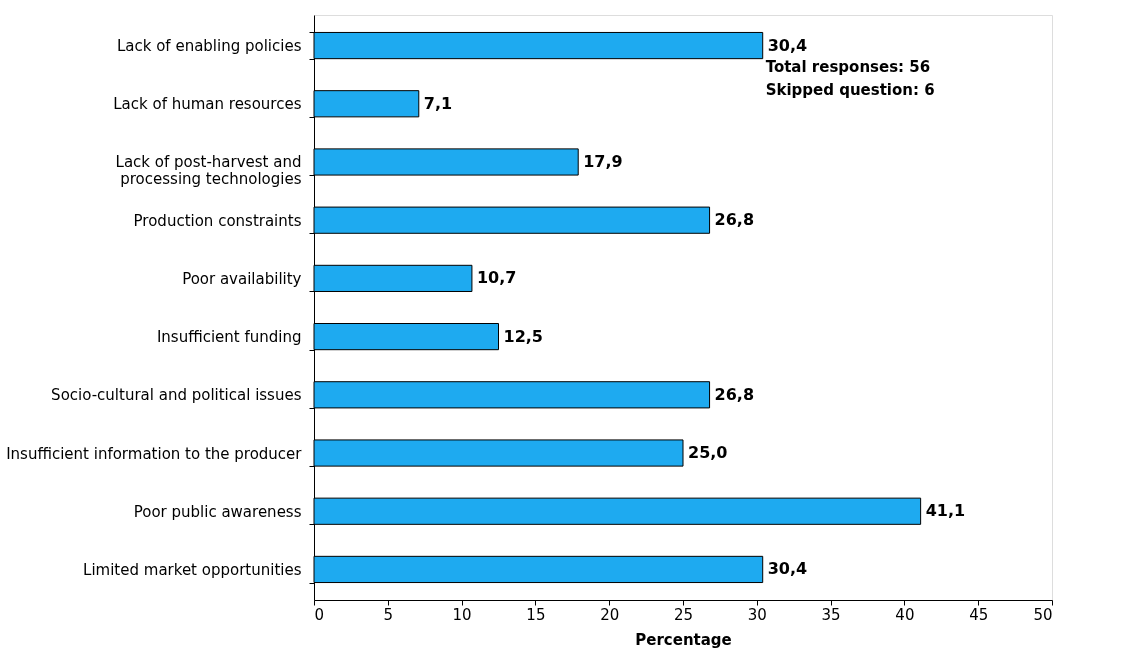  Describe the element at coordinates (496, 278) in the screenshot. I see `data-label: 10,7` at that location.